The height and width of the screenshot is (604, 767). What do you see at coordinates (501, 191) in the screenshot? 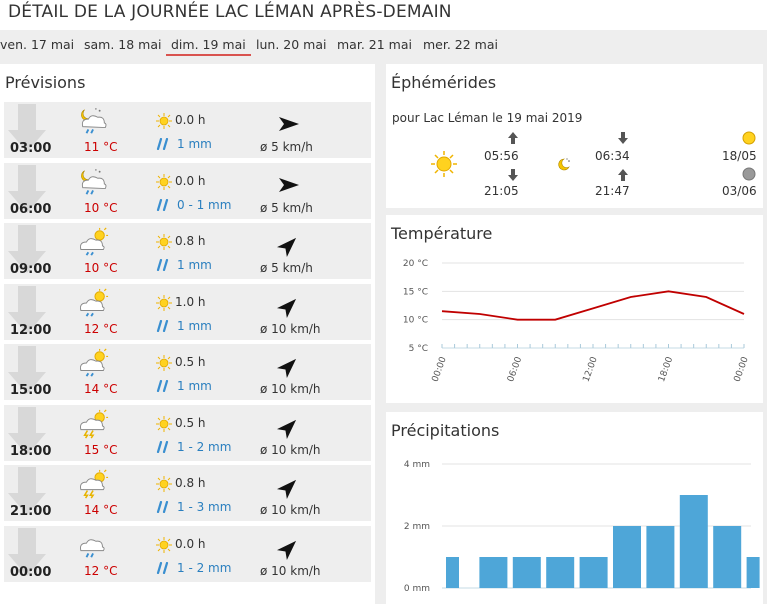
I see `sunset-time: 21:05` at bounding box center [501, 191].